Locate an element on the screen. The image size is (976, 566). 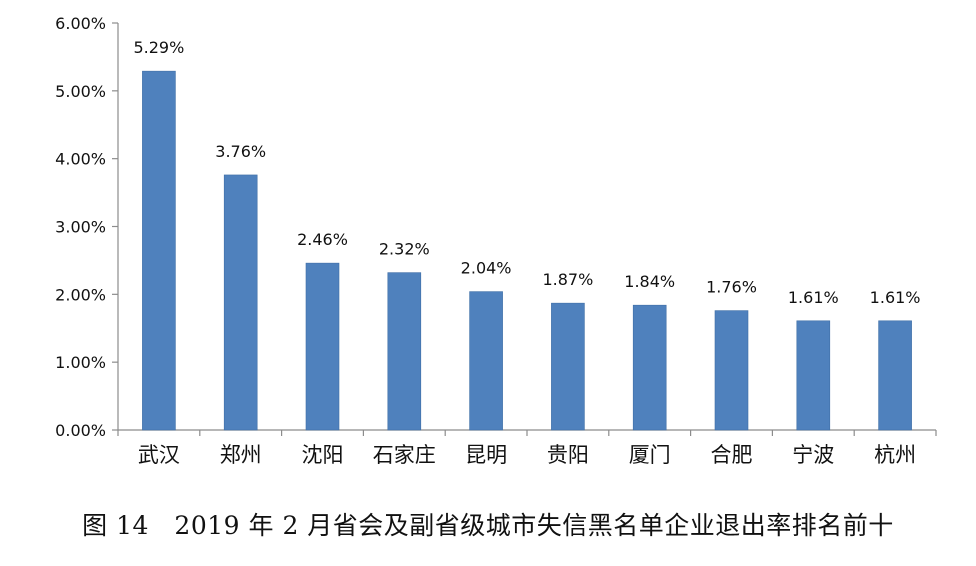
data-label: 3.76% is located at coordinates (240, 151).